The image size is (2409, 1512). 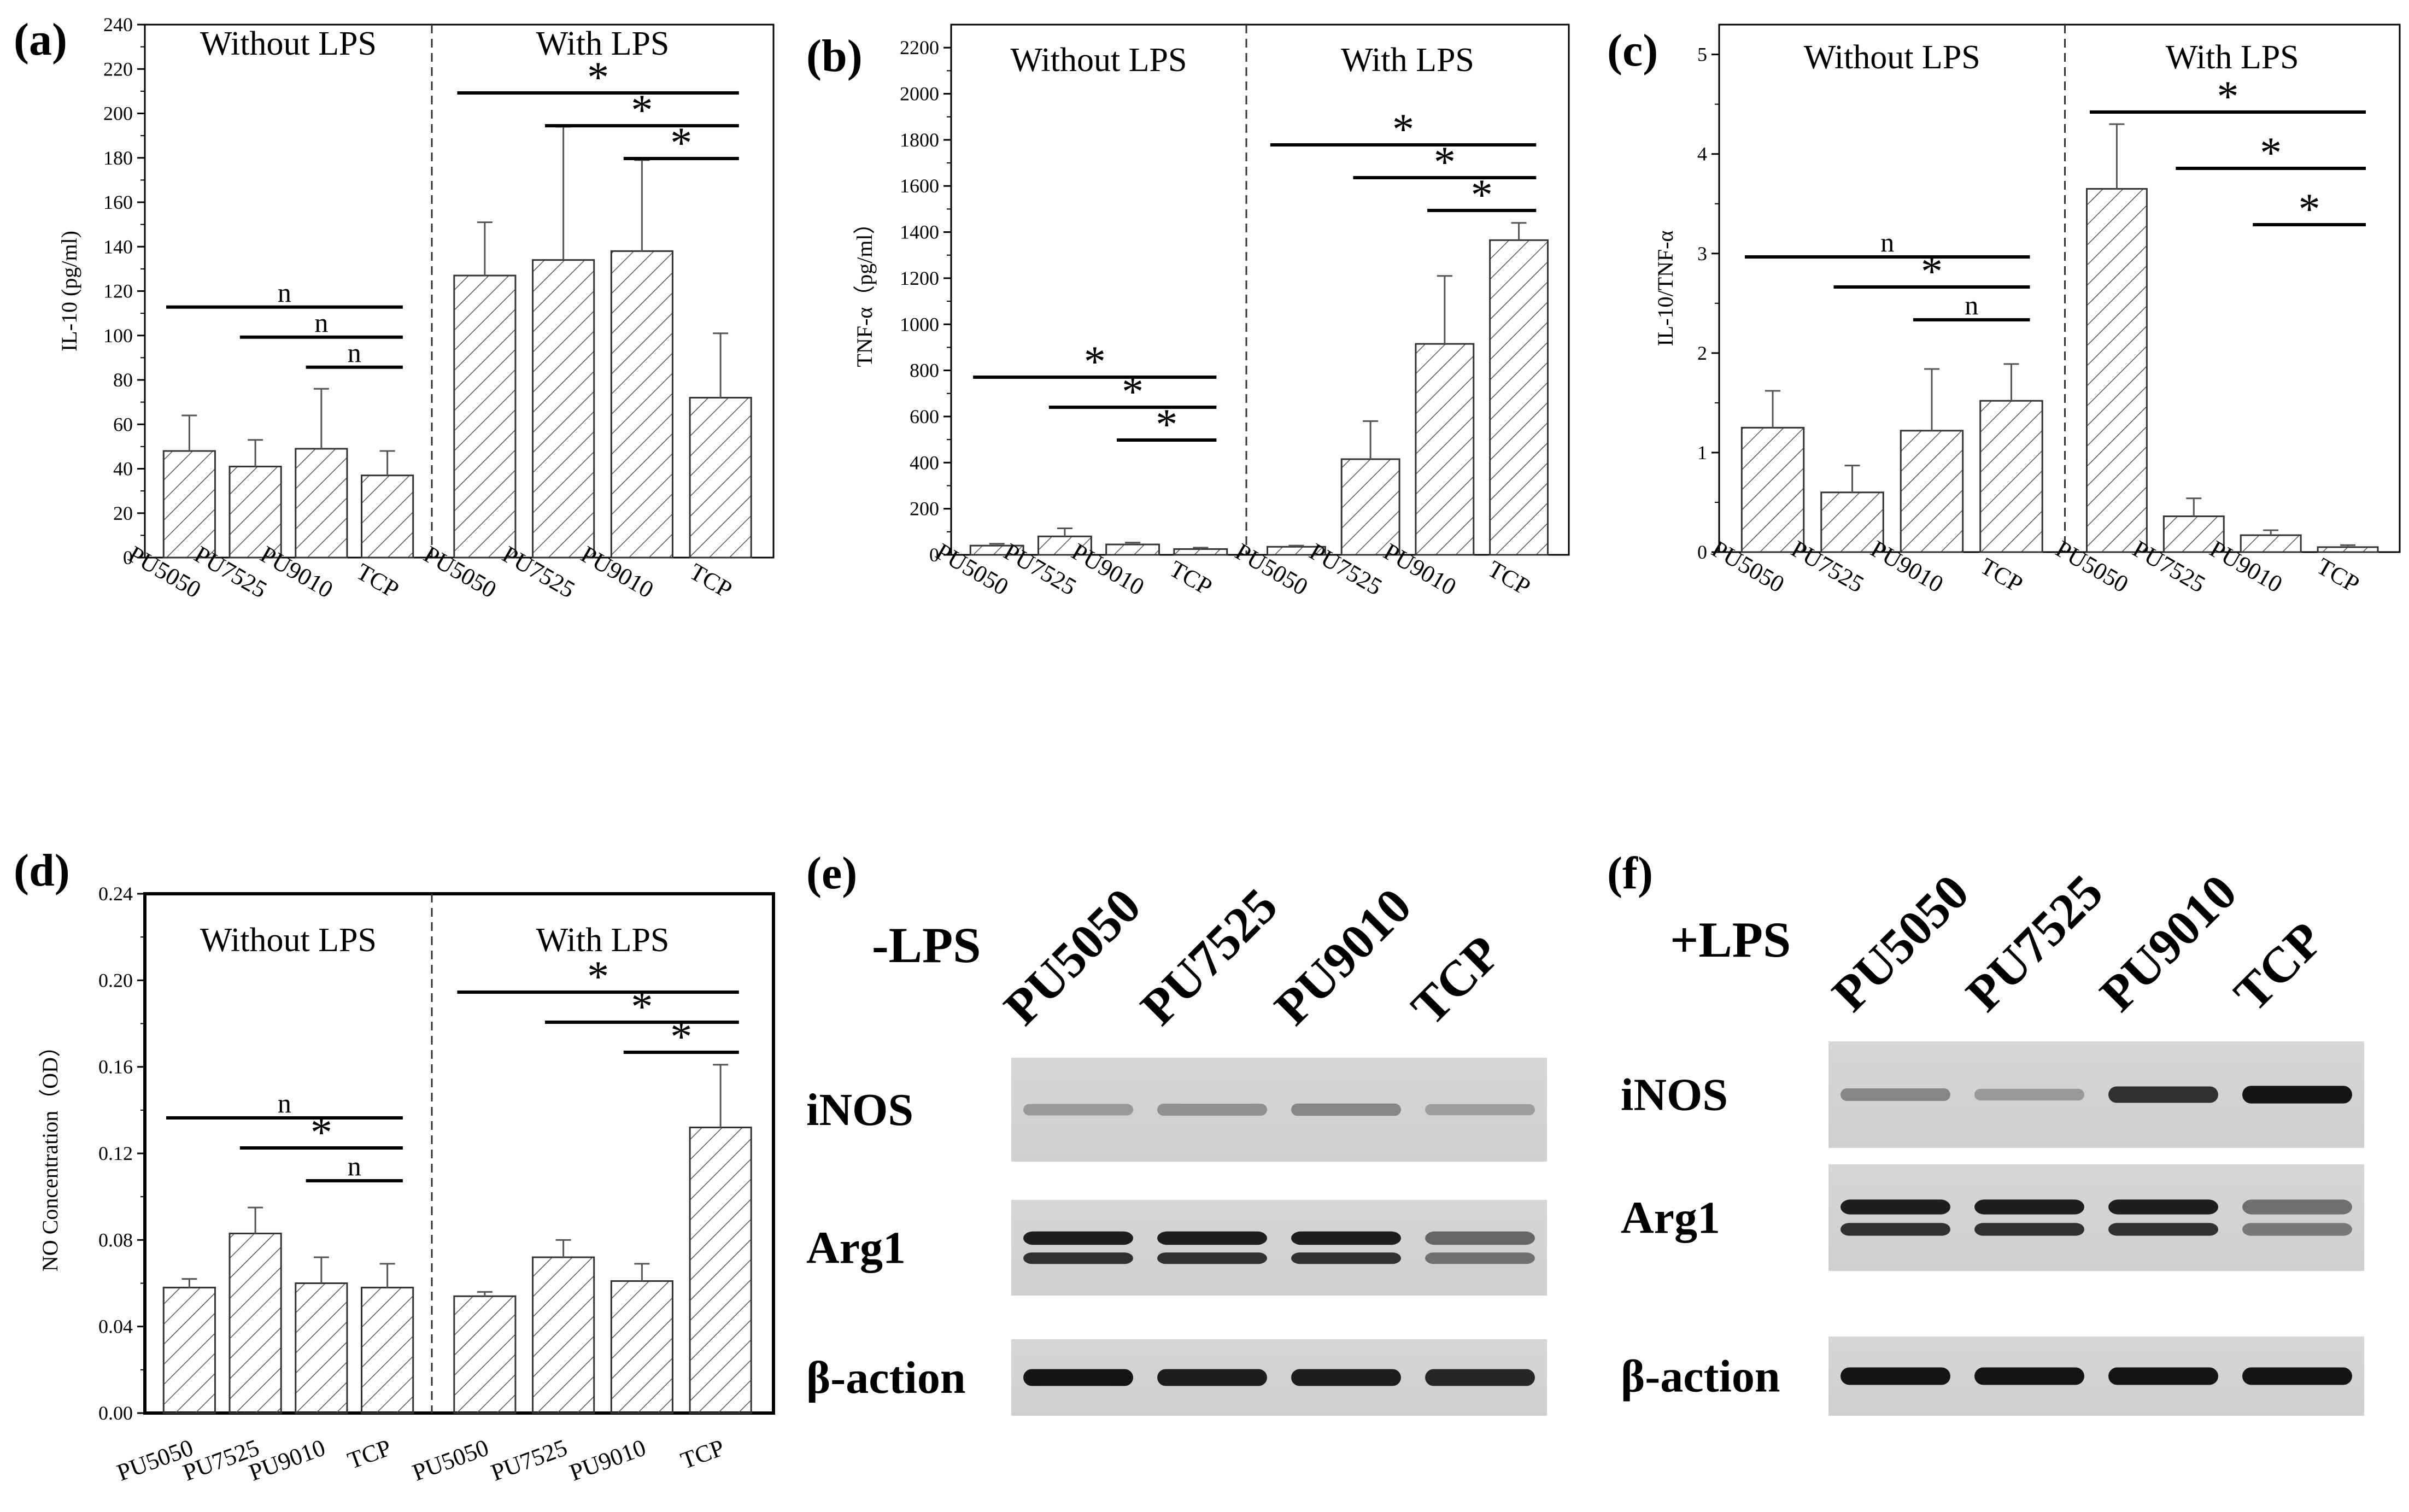 I want to click on y-tick-label: 240, so click(x=118, y=25).